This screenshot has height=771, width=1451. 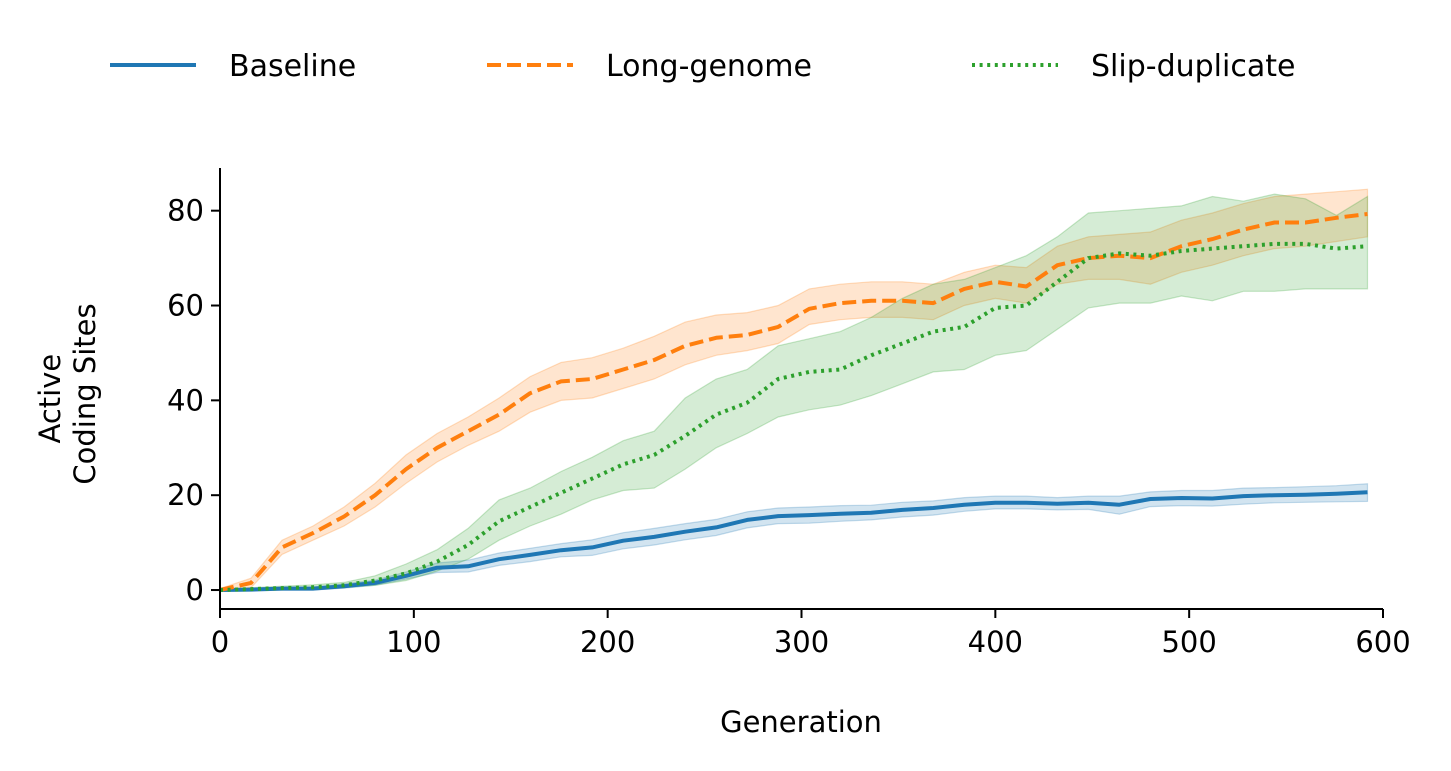 I want to click on legend-label-slip-duplicate: Slip-duplicate, so click(x=1193, y=66).